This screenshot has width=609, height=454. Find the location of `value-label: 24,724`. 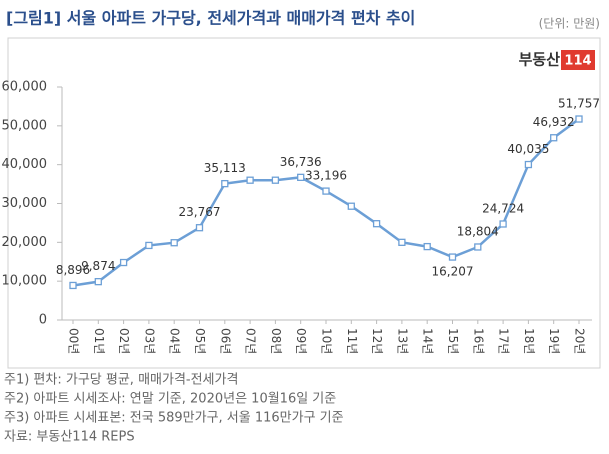

value-label: 24,724 is located at coordinates (503, 208).